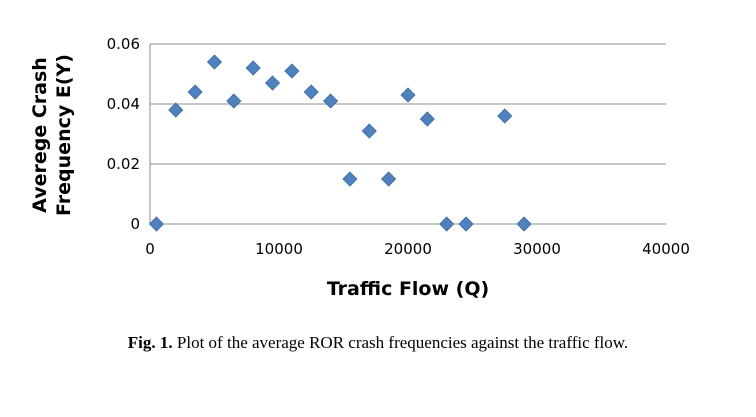 The height and width of the screenshot is (417, 756). What do you see at coordinates (40, 135) in the screenshot?
I see `y-axis-title-line-1: Averege Crash` at bounding box center [40, 135].